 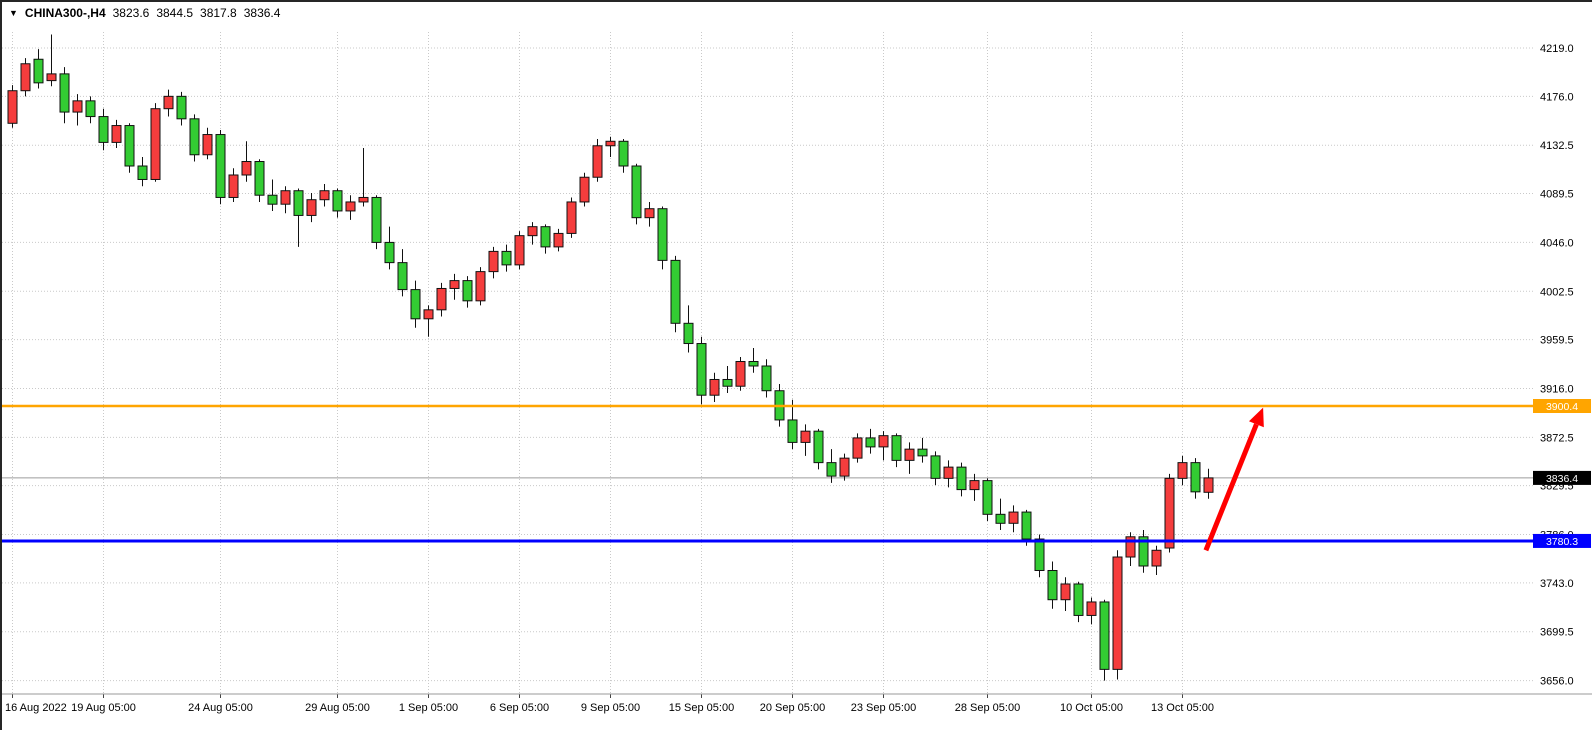 I want to click on current-price-tag-value: 3836.4, so click(x=1562, y=479).